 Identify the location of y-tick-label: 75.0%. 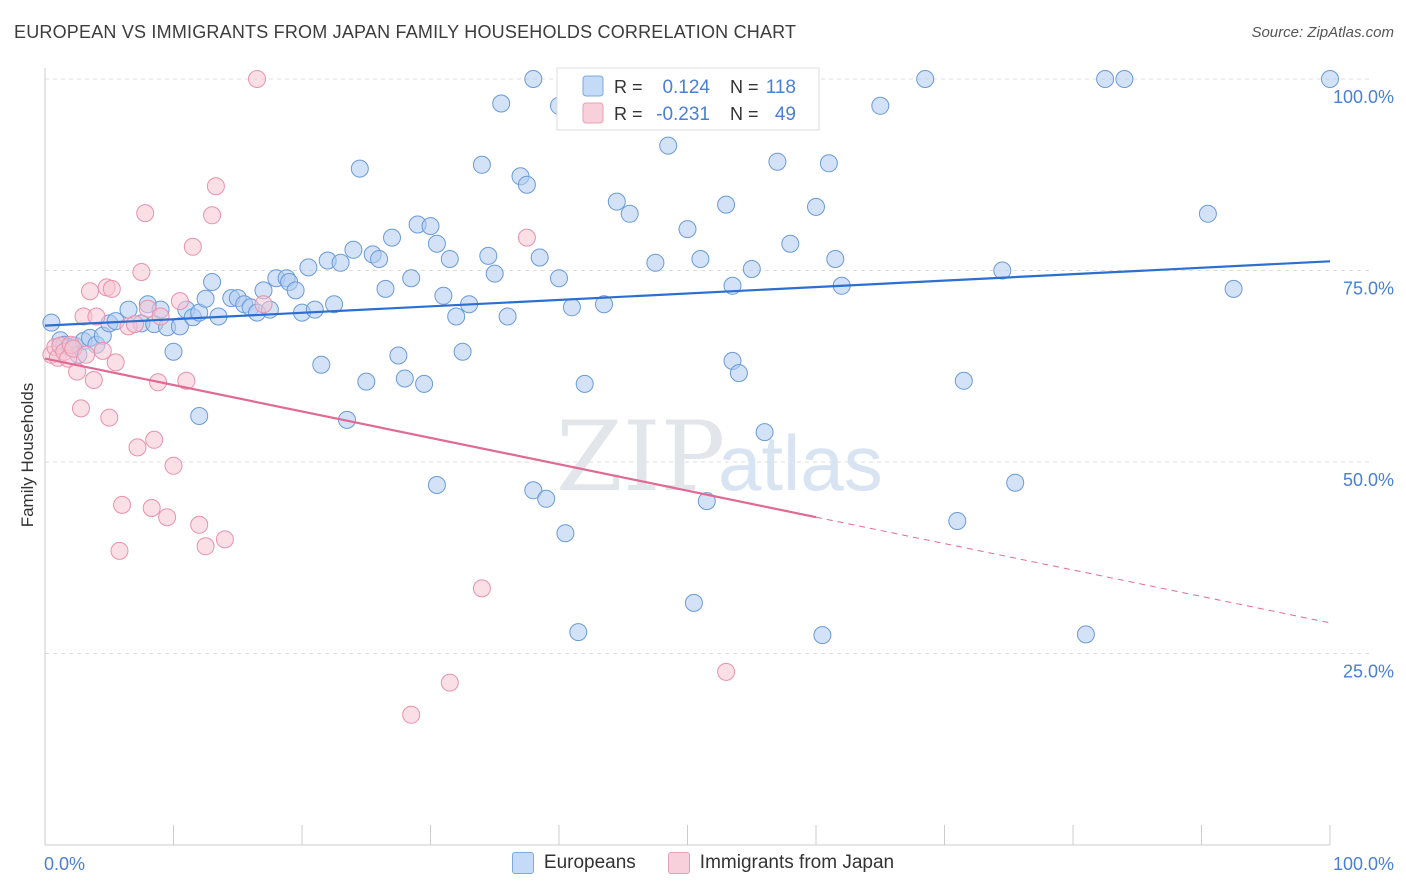
(1368, 289).